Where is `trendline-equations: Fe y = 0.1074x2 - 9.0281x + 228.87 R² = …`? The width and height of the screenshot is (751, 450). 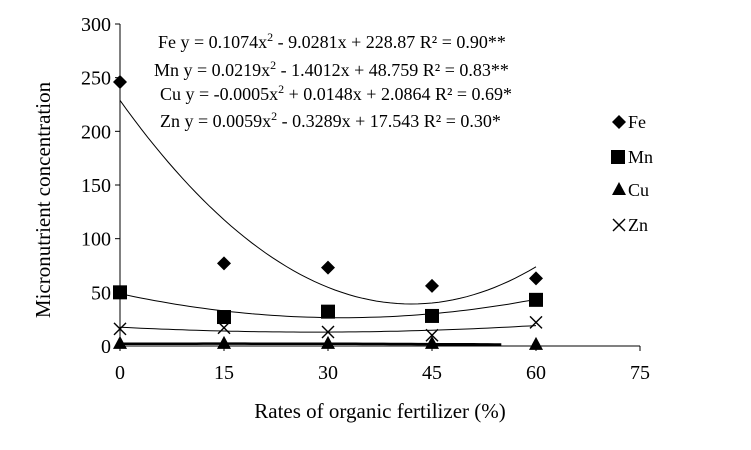 trendline-equations: Fe y = 0.1074x2 - 9.0281x + 228.87 R² = … is located at coordinates (333, 80).